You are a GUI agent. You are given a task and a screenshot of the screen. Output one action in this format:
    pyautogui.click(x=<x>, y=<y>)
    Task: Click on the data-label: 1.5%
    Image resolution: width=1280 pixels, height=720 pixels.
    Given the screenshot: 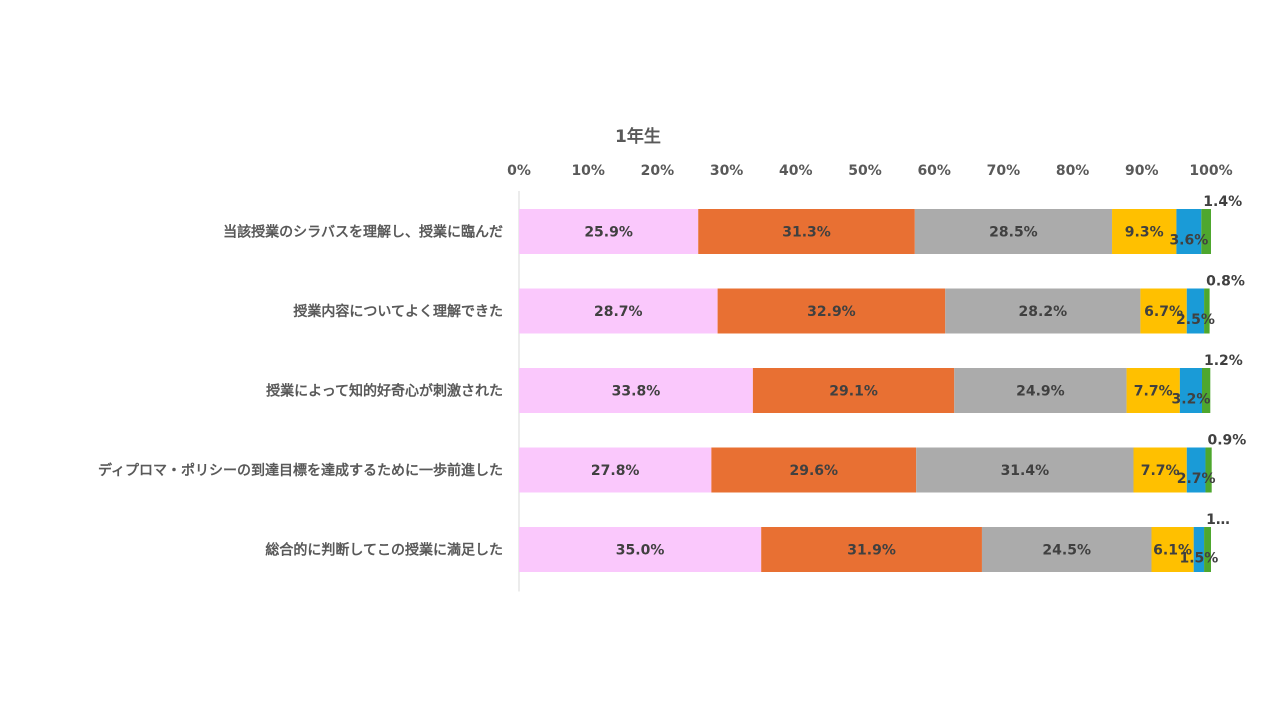 What is the action you would take?
    pyautogui.click(x=1198, y=559)
    